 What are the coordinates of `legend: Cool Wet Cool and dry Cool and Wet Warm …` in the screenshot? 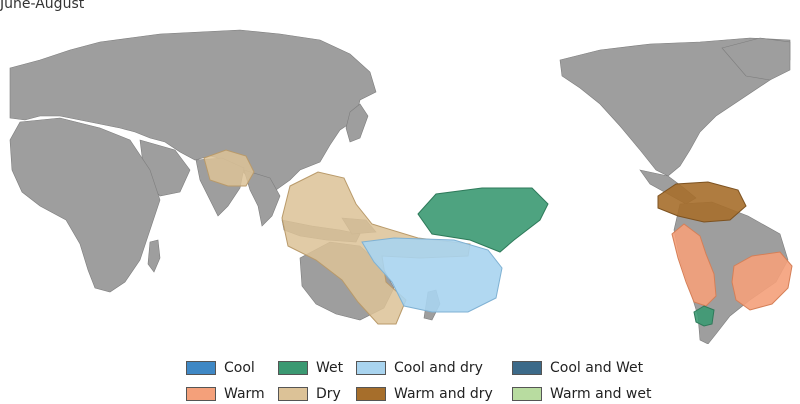 It's located at (400, 377).